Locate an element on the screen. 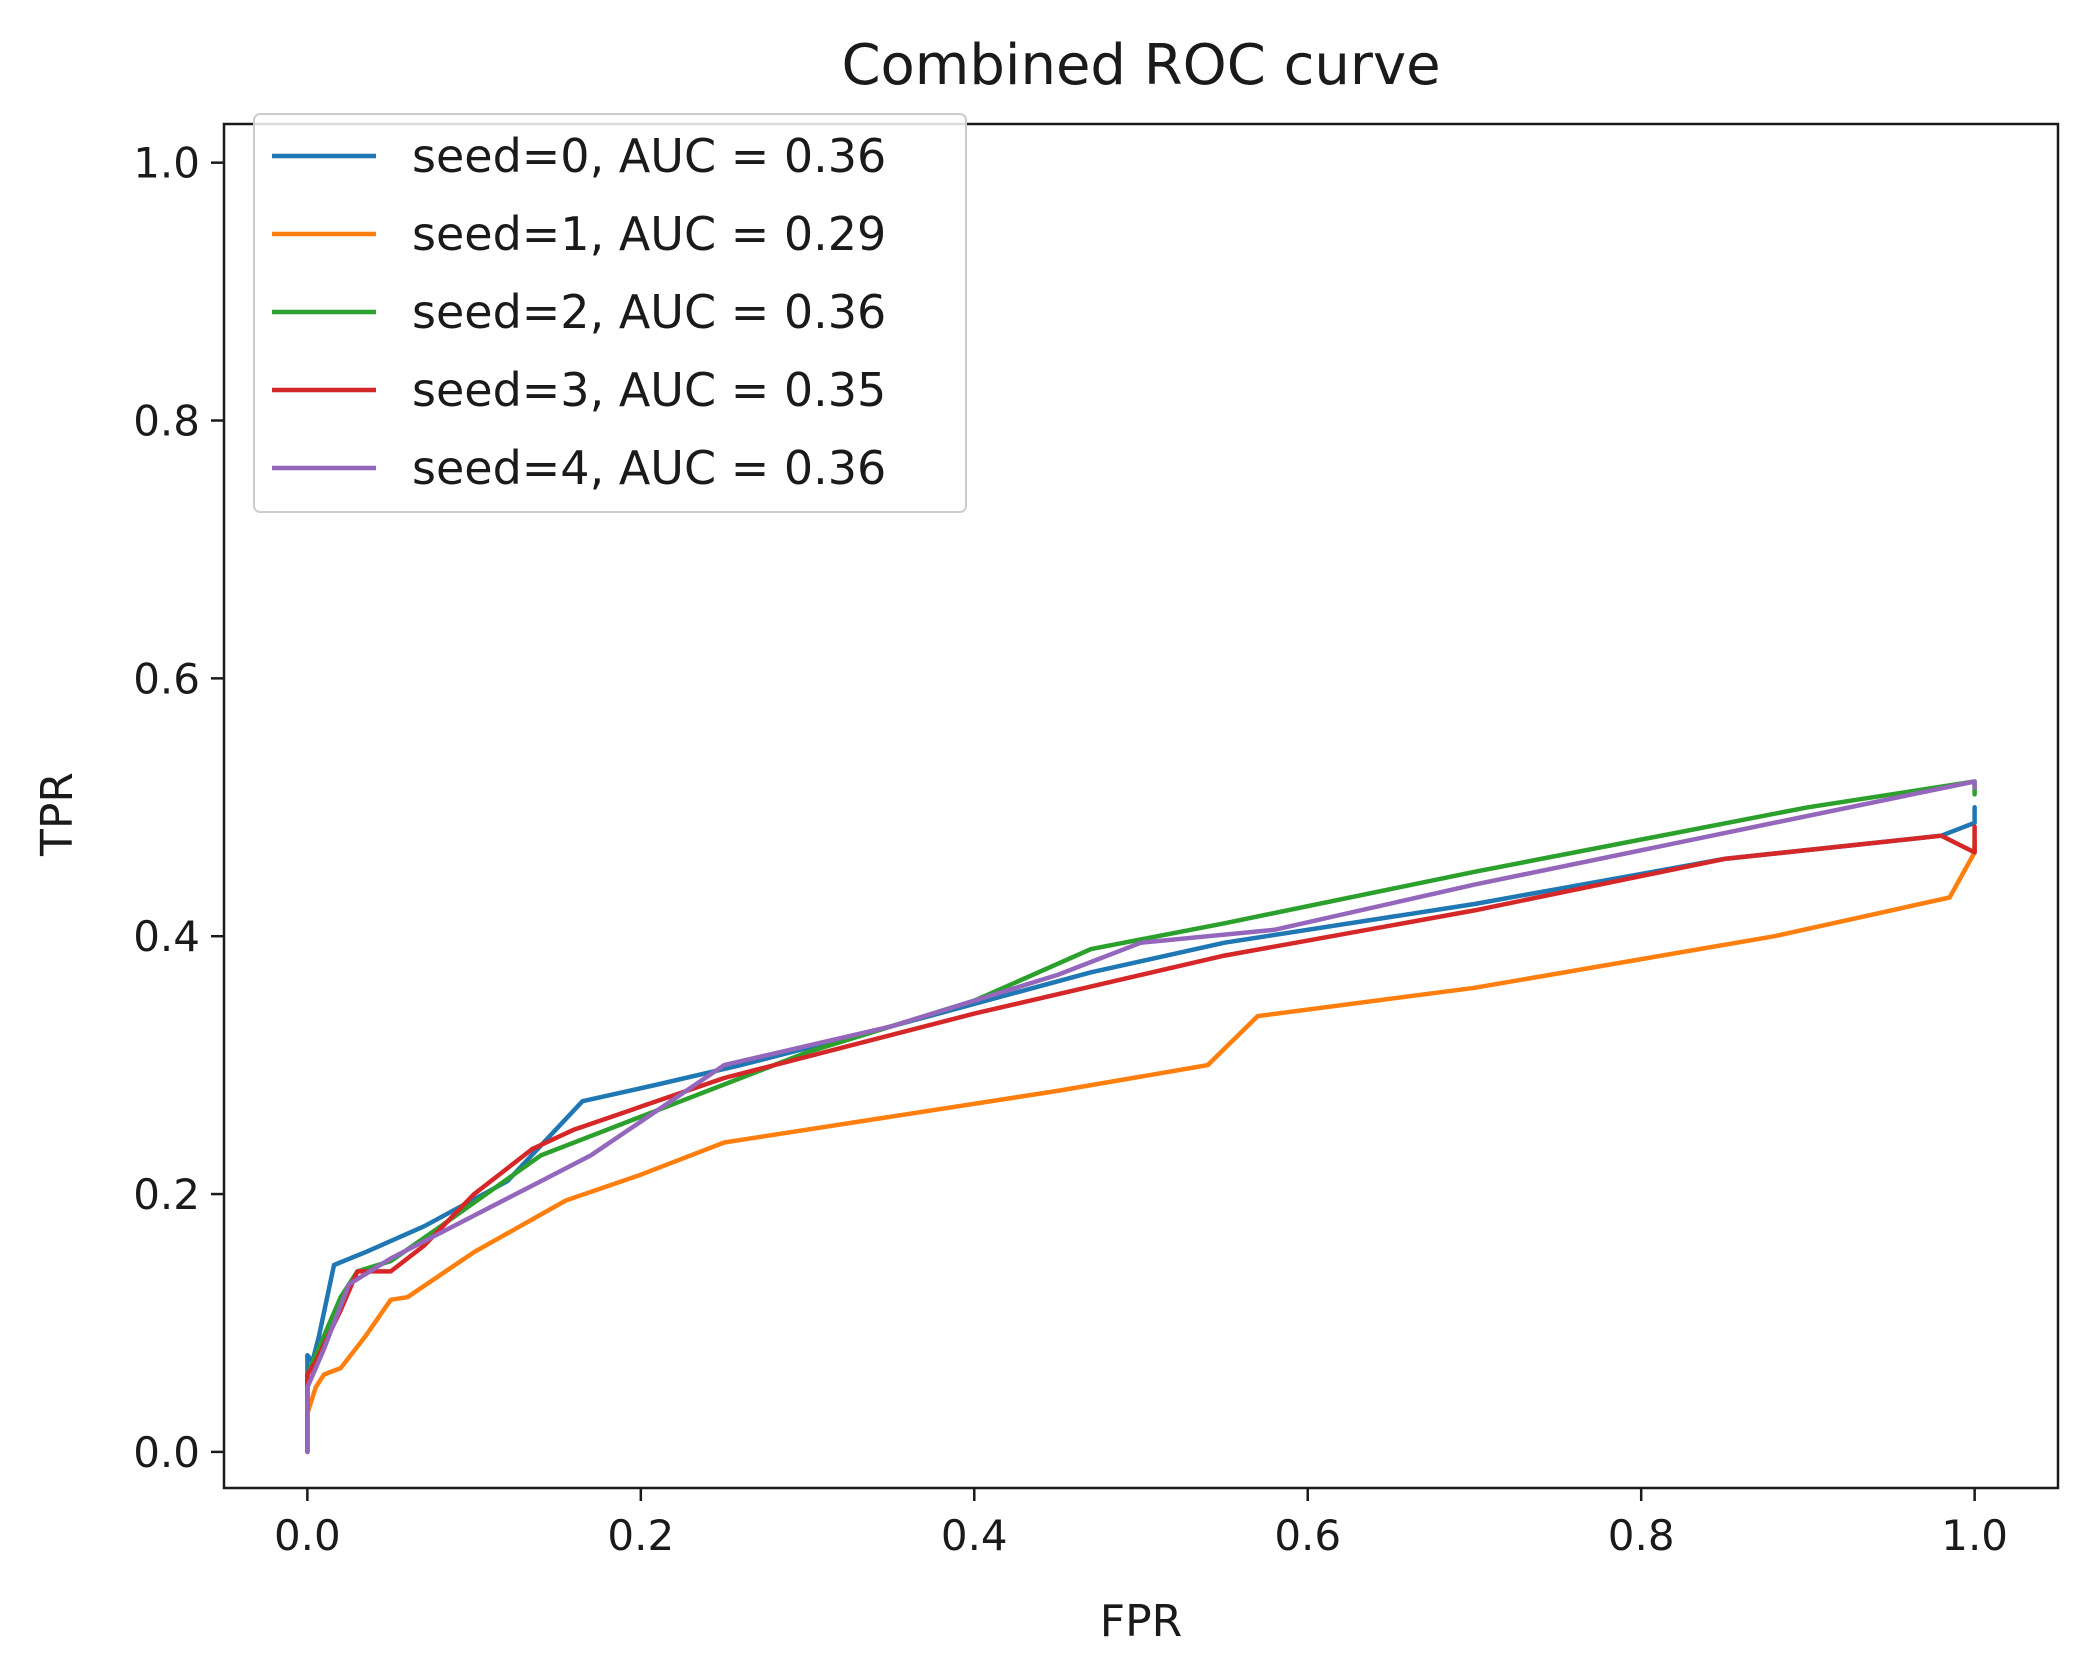 The image size is (2092, 1658). x-tick-label: 1.0 is located at coordinates (1974, 1535).